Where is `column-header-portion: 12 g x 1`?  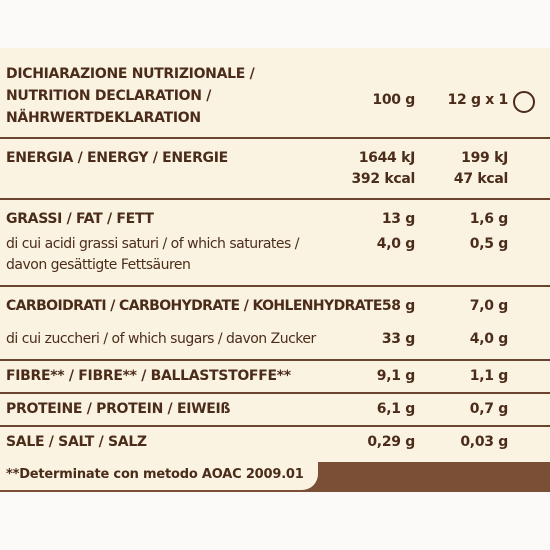 column-header-portion: 12 g x 1 is located at coordinates (478, 100).